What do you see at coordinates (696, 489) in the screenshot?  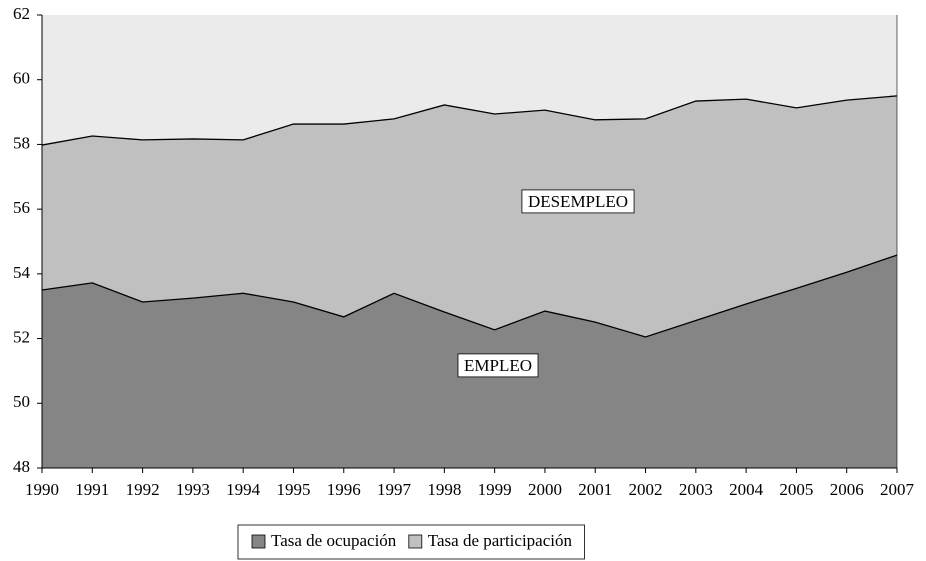 I see `x-tick-label: 2003` at bounding box center [696, 489].